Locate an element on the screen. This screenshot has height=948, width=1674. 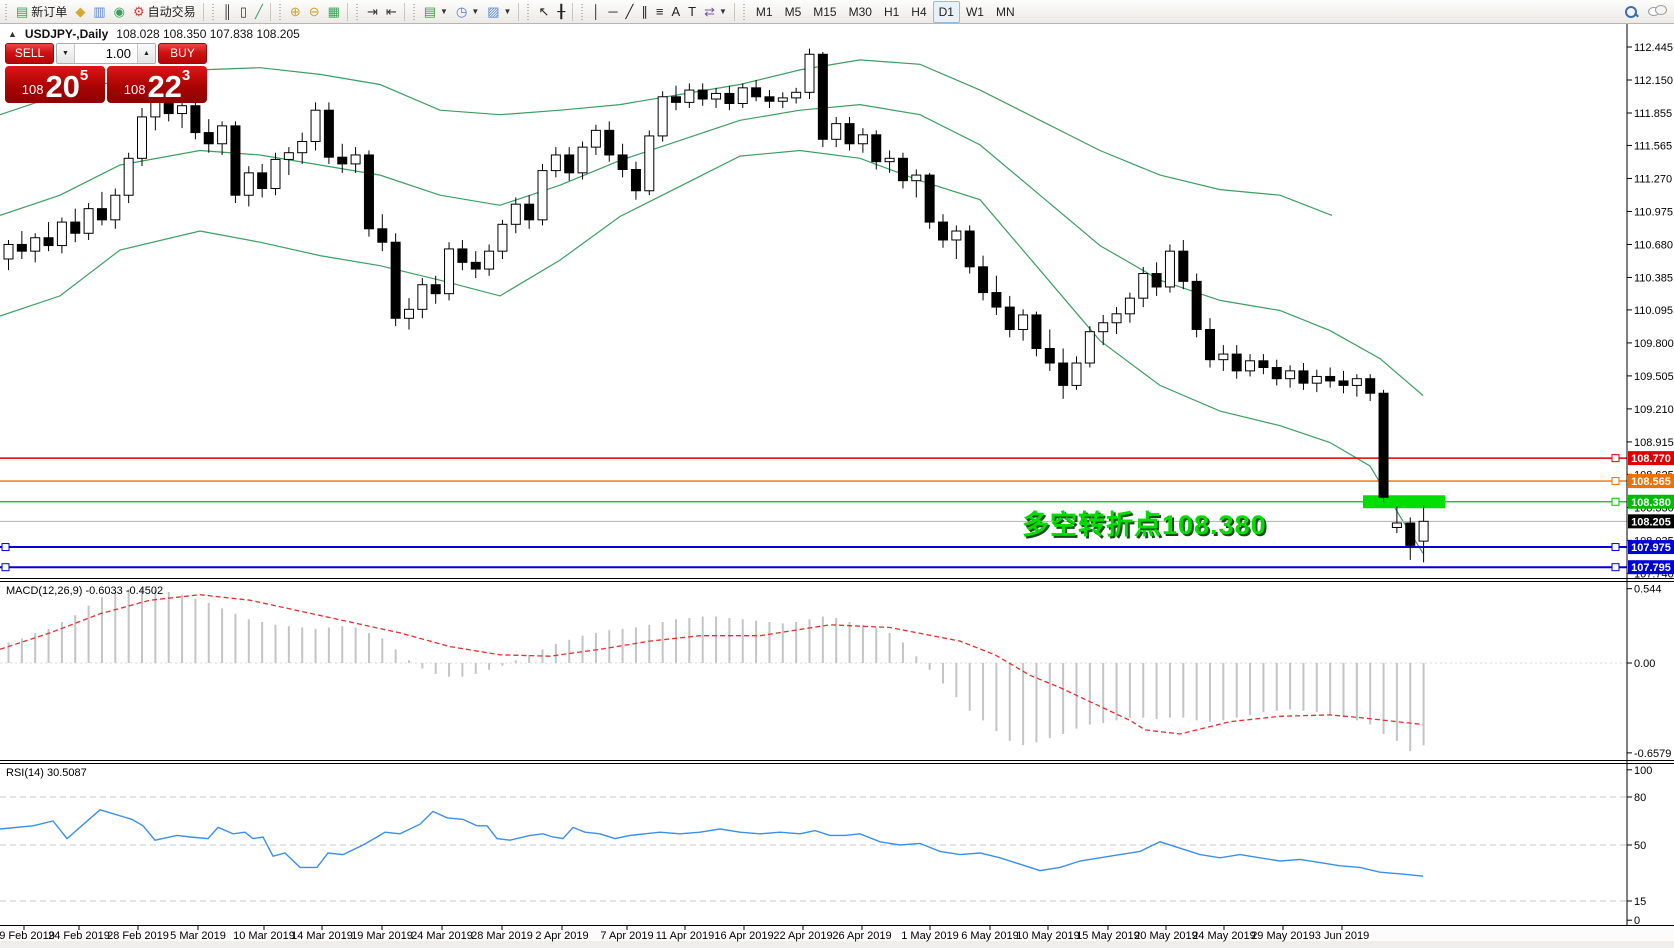
hline-handle-108.380 is located at coordinates (1615, 501).